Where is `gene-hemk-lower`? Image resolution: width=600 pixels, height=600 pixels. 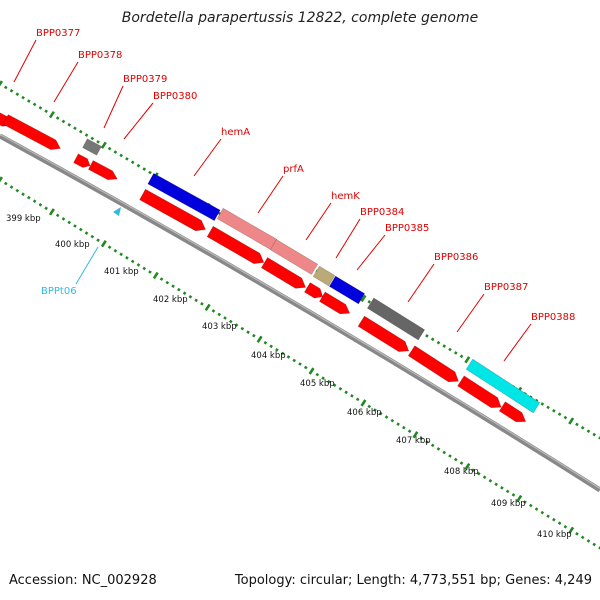
gene-hemk-lower is located at coordinates (284, 274).